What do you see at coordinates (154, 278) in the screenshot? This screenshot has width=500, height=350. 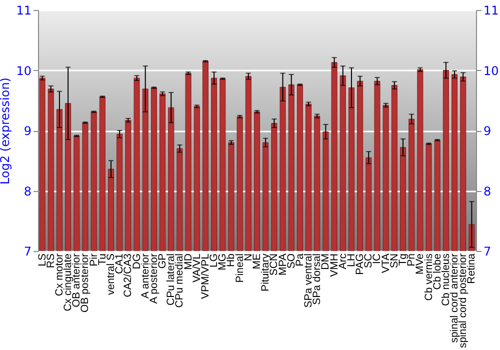 I see `x-tick-label: A posterior` at bounding box center [154, 278].